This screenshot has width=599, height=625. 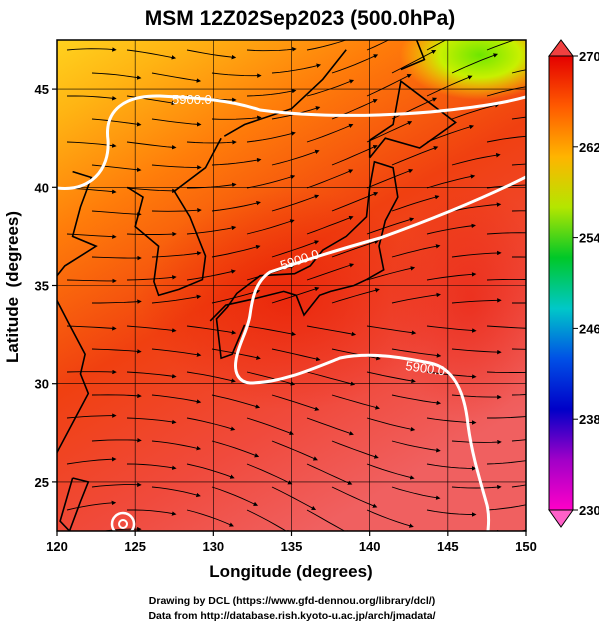 What do you see at coordinates (425, 368) in the screenshot?
I see `contour-label-south: 5900.0` at bounding box center [425, 368].